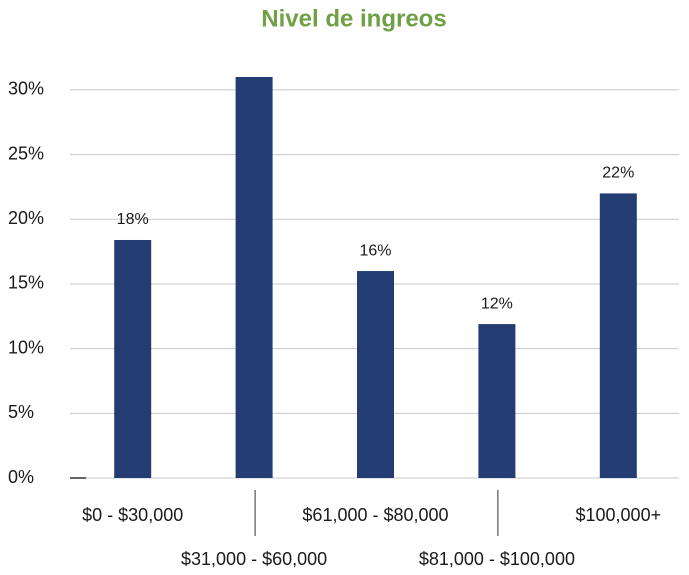 Image resolution: width=689 pixels, height=575 pixels. What do you see at coordinates (26, 283) in the screenshot?
I see `y-tick-label: 15%` at bounding box center [26, 283].